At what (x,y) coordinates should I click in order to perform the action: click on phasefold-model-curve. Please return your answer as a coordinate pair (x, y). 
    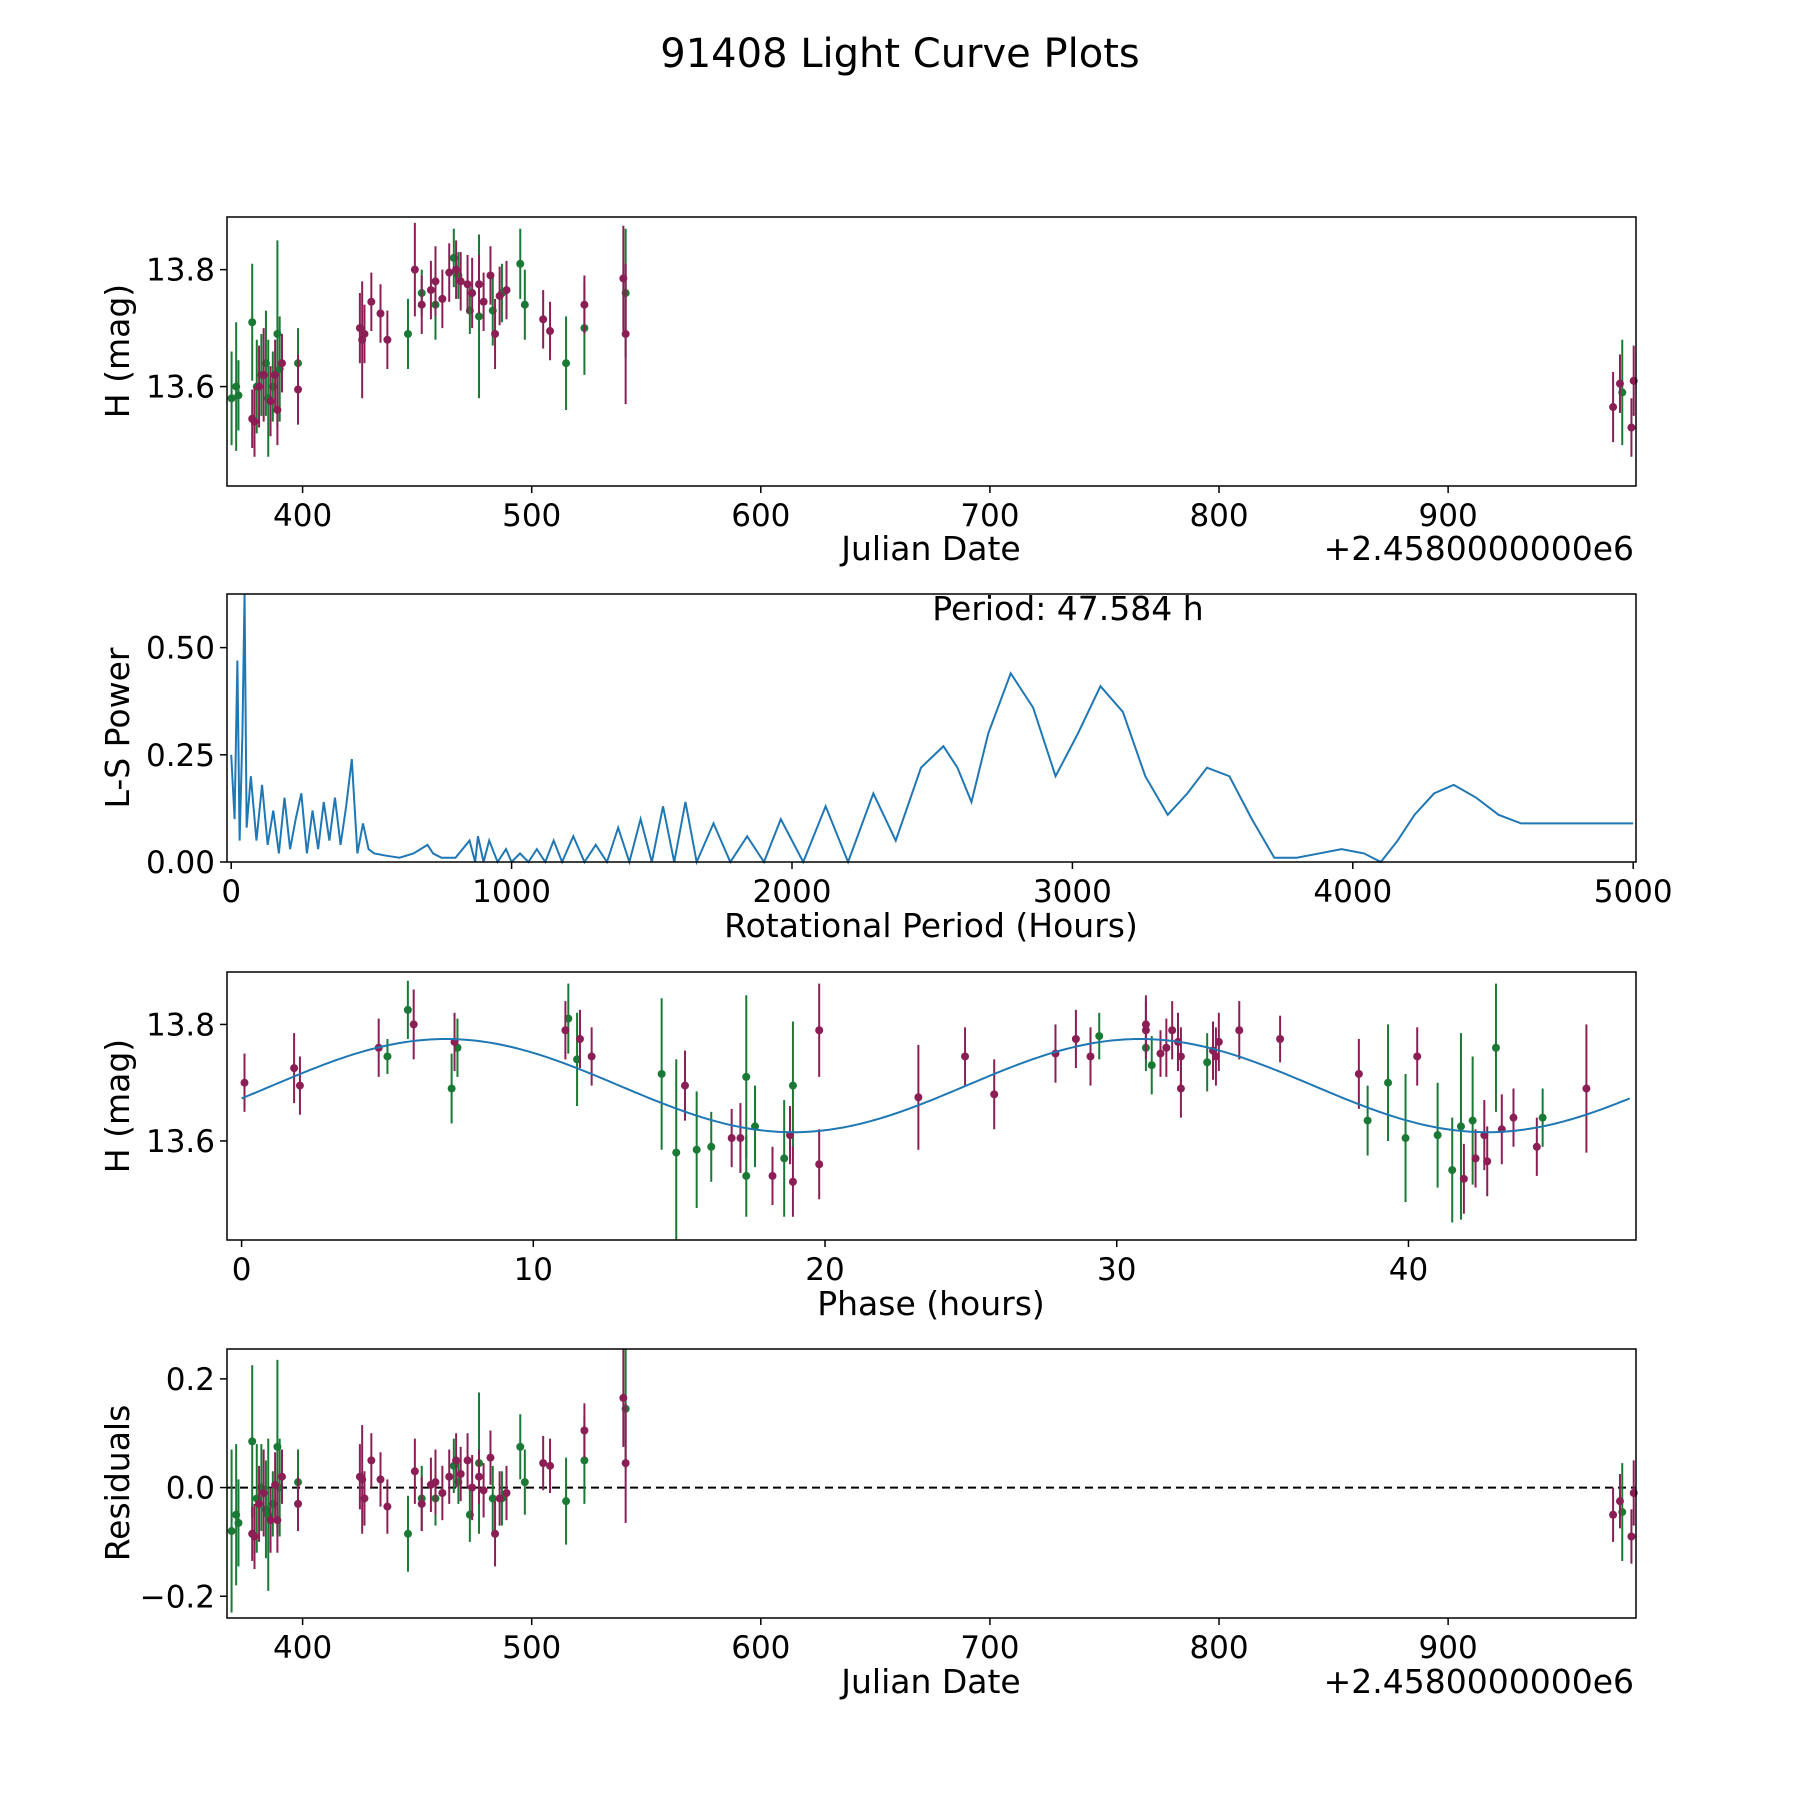
    Looking at the image, I should click on (936, 1085).